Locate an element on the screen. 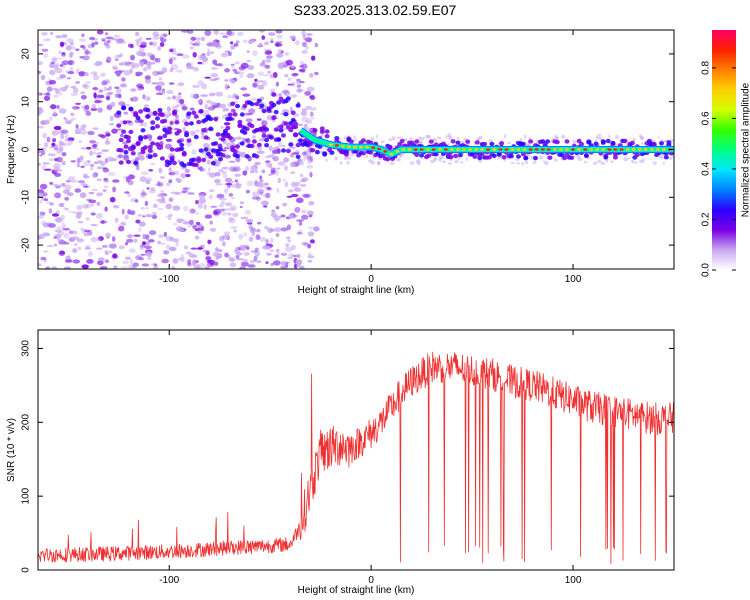  y-tick-label: 0 is located at coordinates (26, 149).